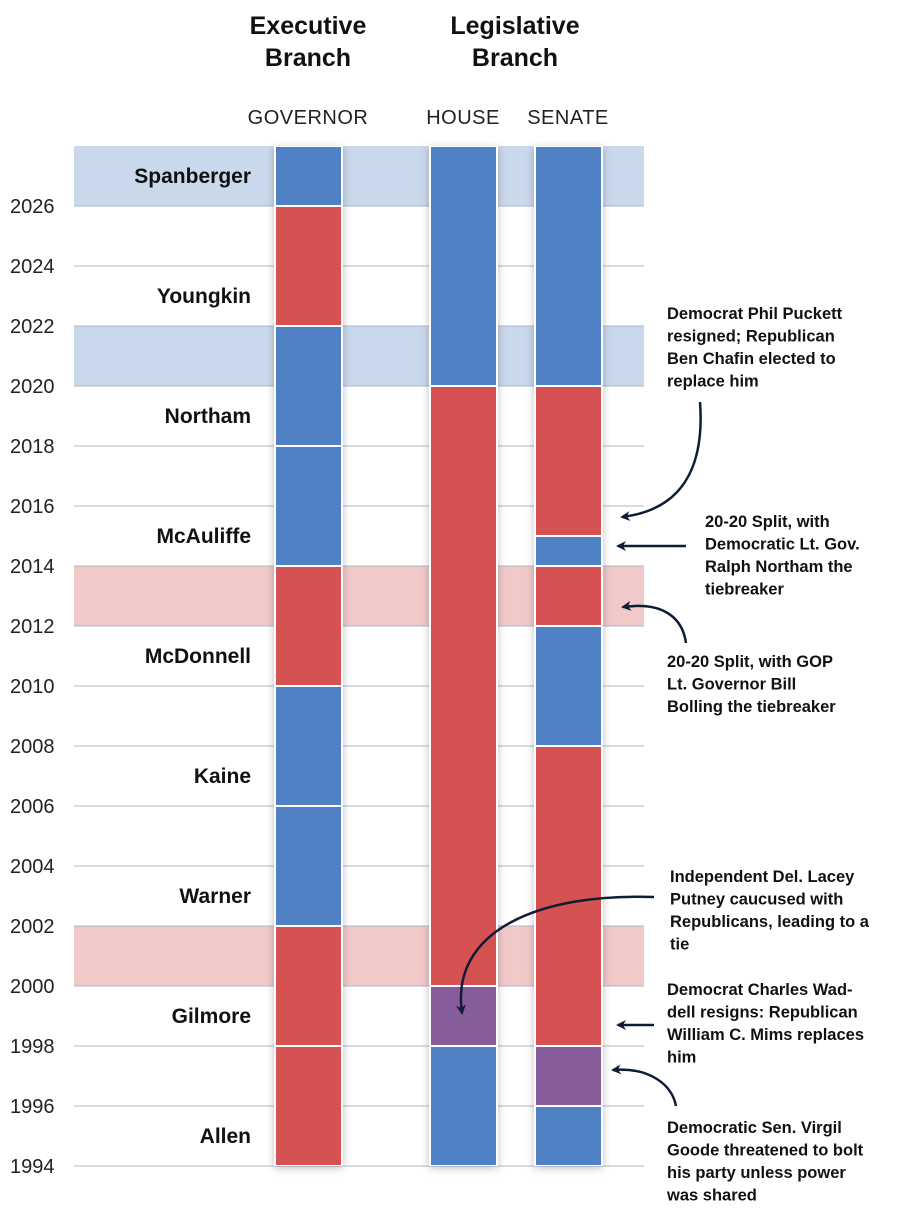  What do you see at coordinates (32, 267) in the screenshot?
I see `y-tick-label: 2024` at bounding box center [32, 267].